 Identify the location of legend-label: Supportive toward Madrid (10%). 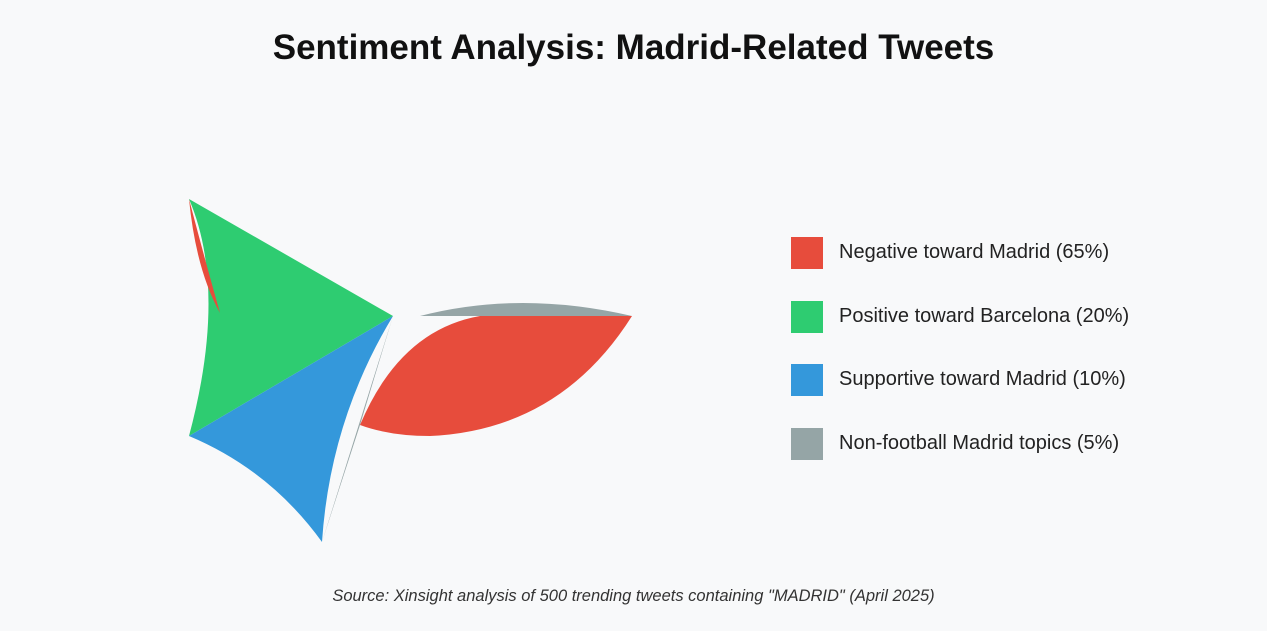
(982, 379).